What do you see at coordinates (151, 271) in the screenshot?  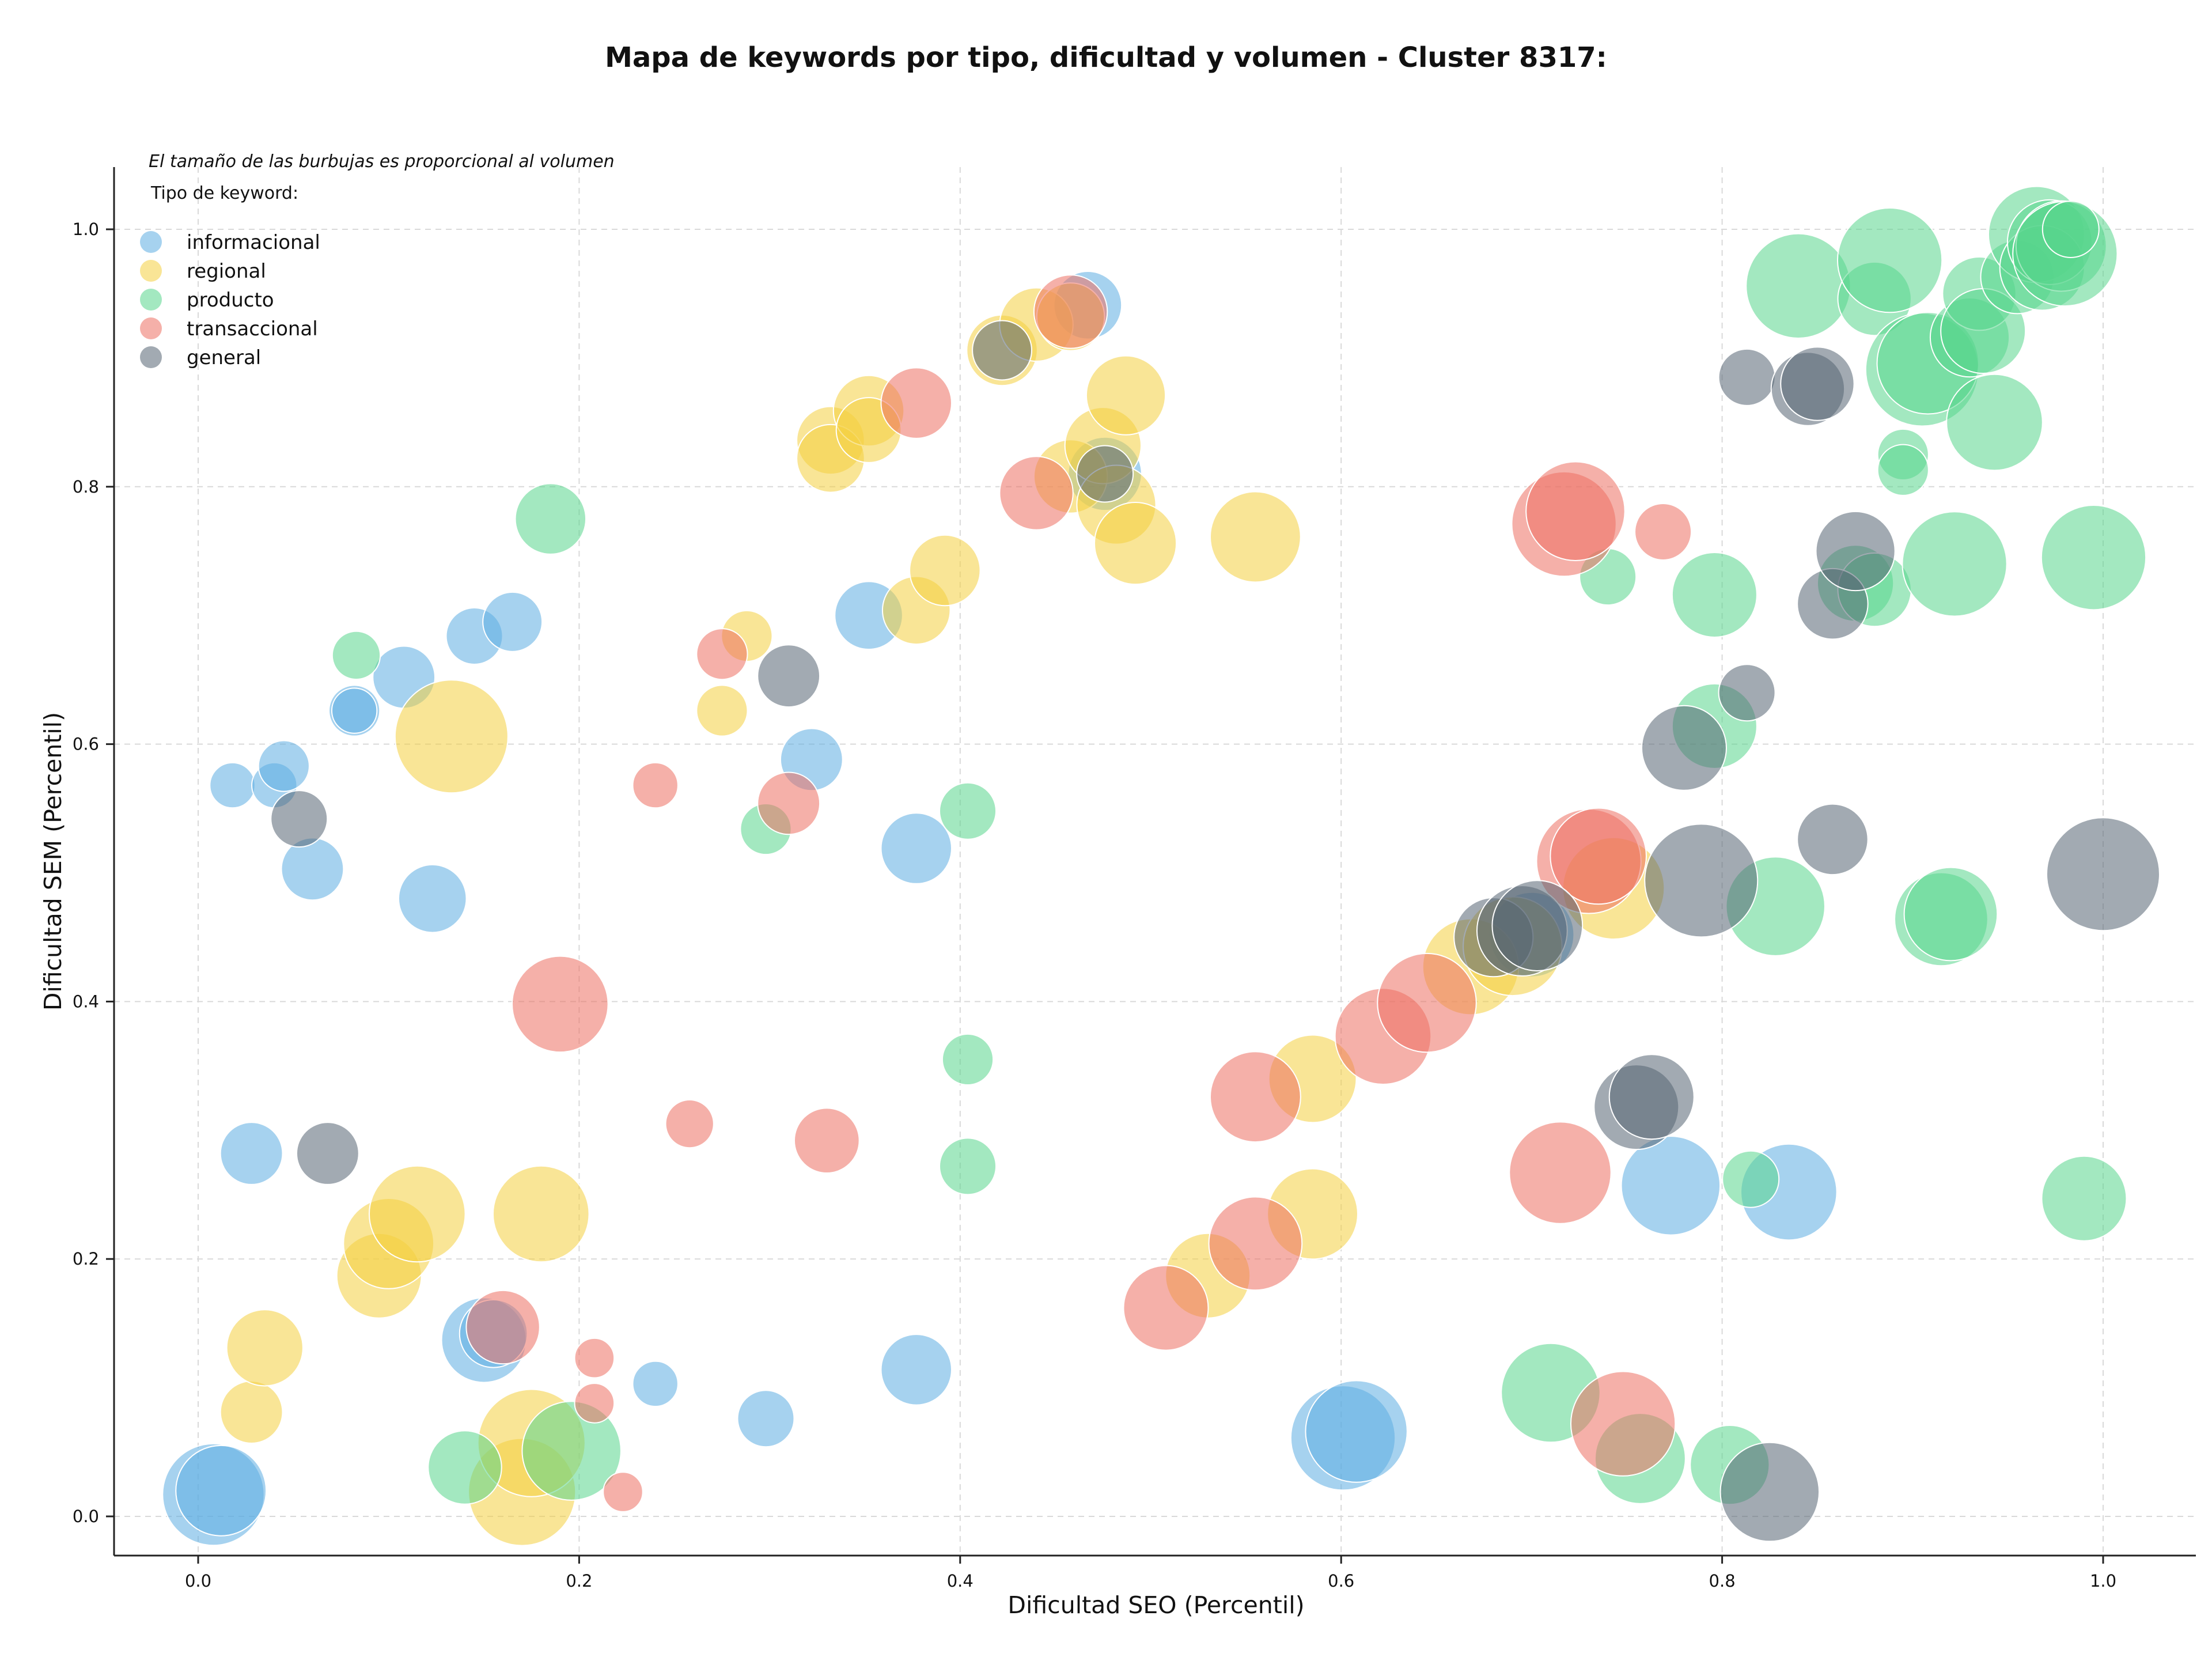 I see `legend-marker-regional` at bounding box center [151, 271].